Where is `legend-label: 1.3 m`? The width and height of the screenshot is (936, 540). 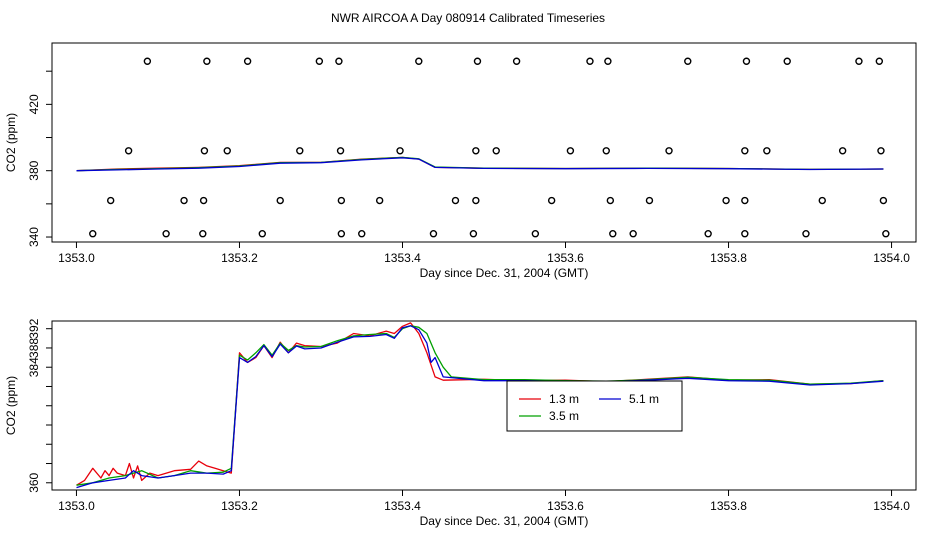 legend-label: 1.3 m is located at coordinates (564, 399).